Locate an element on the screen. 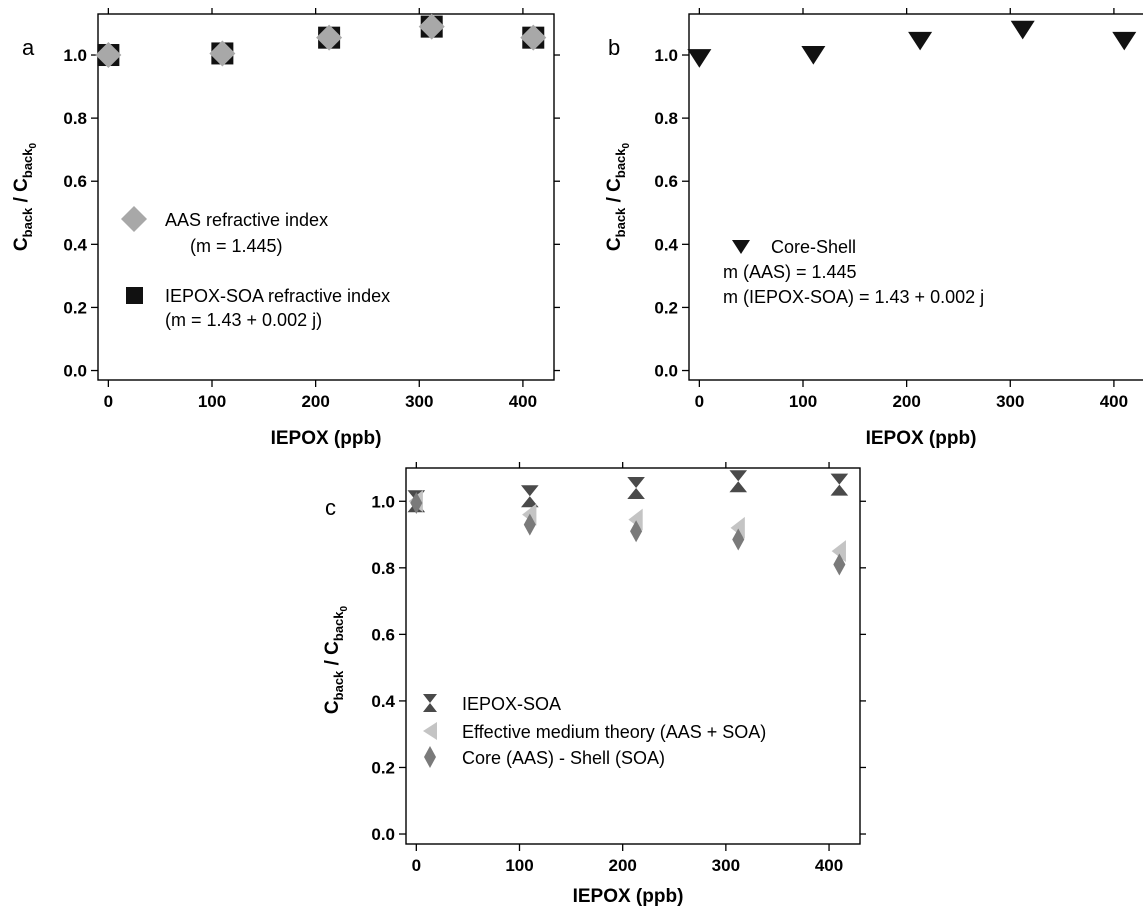 The width and height of the screenshot is (1143, 908). x-tick-labels-b: 0 100 200 300 400 is located at coordinates (911, 401).